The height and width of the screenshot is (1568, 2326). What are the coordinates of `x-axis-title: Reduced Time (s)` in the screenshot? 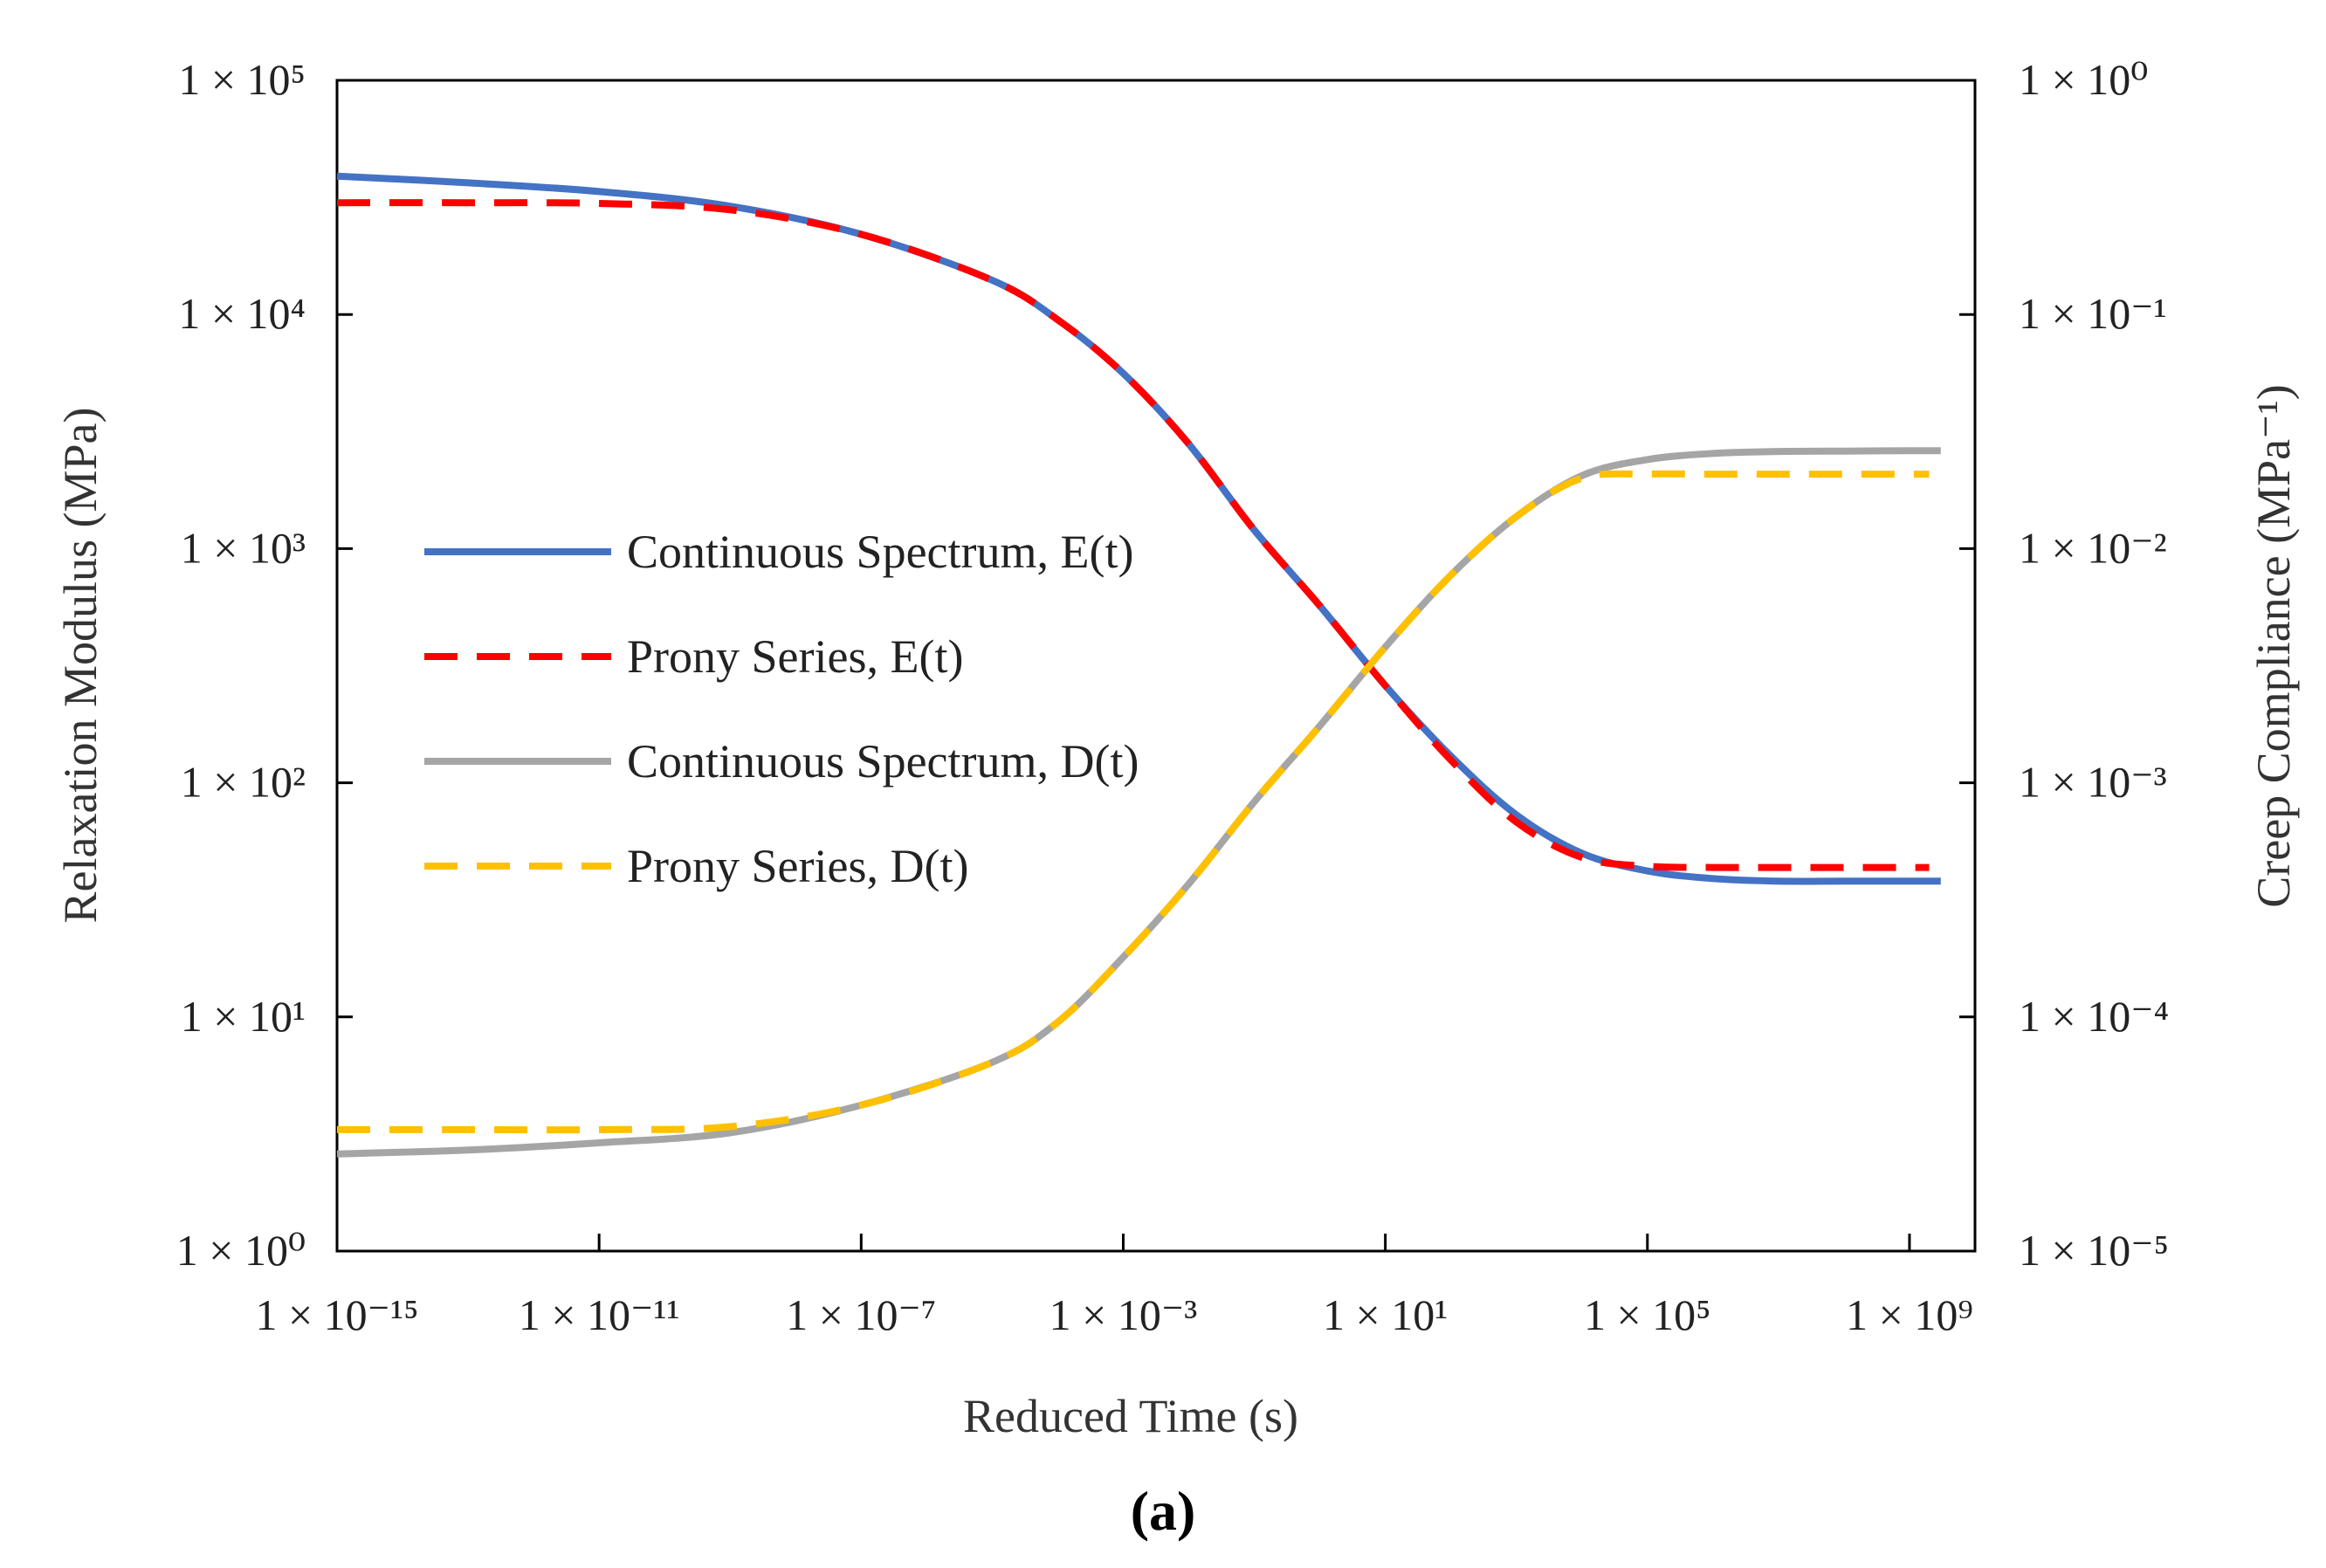 It's located at (1130, 1416).